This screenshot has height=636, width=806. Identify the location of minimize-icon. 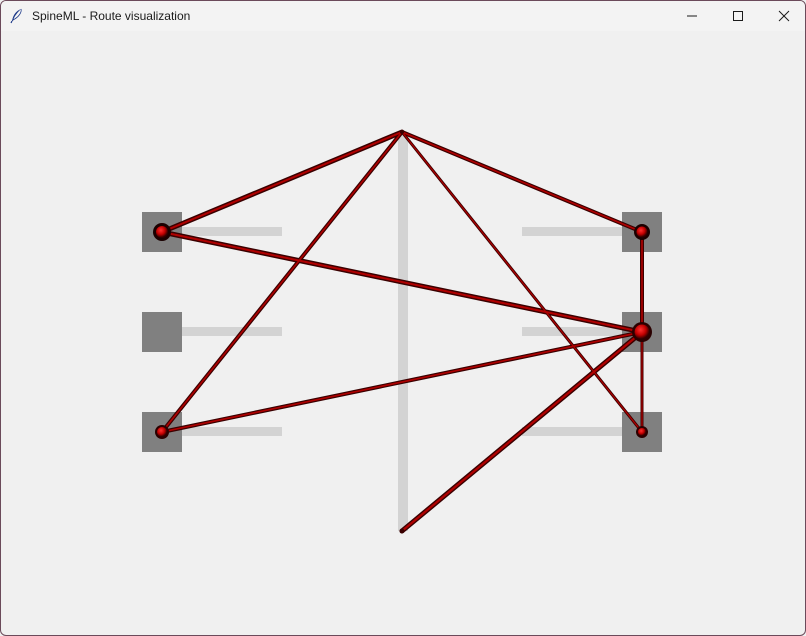
(692, 16).